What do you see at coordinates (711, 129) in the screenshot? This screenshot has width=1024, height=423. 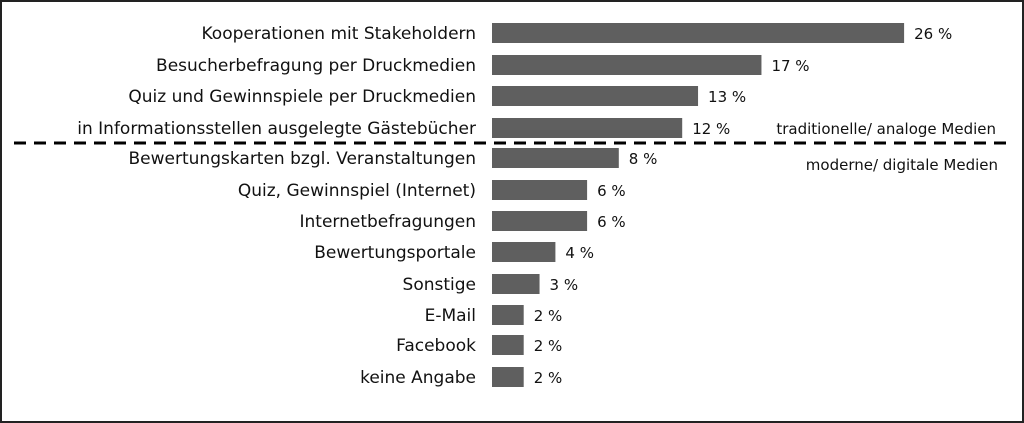 I see `value-label: 12 %` at bounding box center [711, 129].